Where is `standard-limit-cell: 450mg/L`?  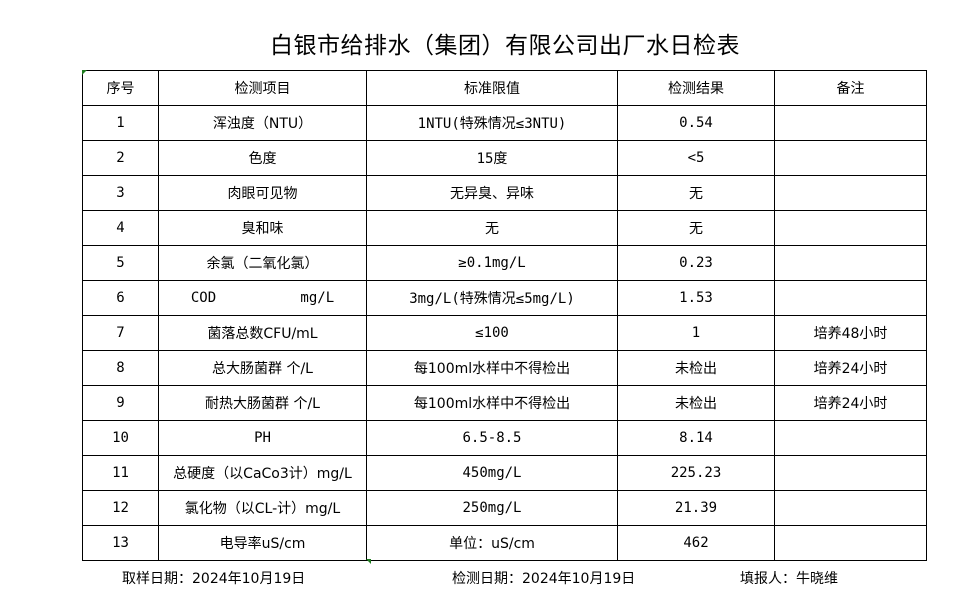 standard-limit-cell: 450mg/L is located at coordinates (492, 473).